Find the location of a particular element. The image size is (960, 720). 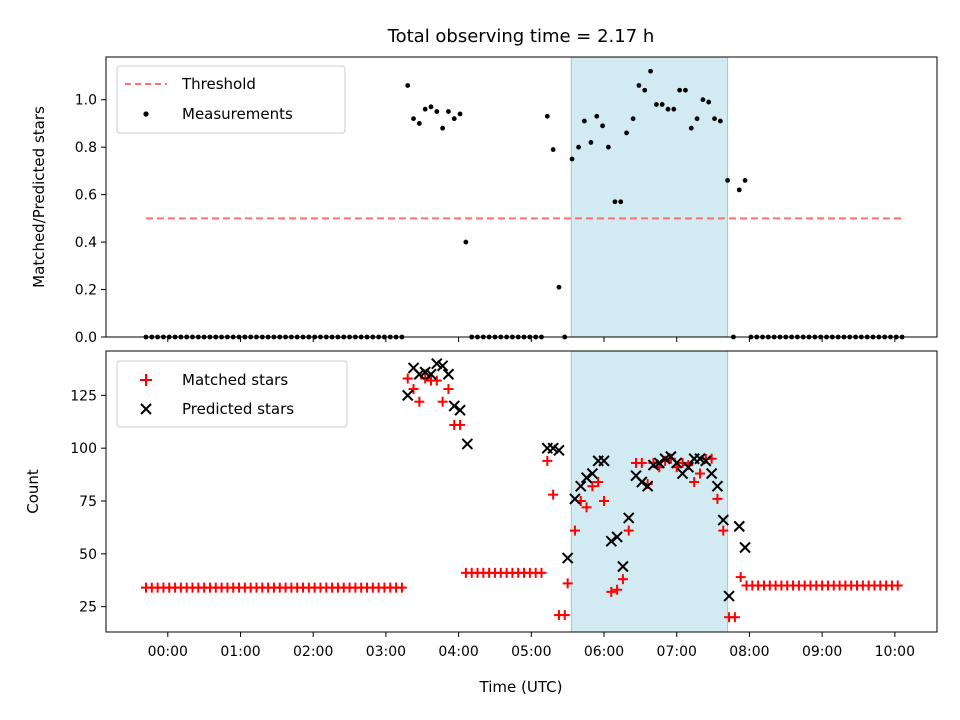

top-ytick-label: 0.4 is located at coordinates (86, 243).